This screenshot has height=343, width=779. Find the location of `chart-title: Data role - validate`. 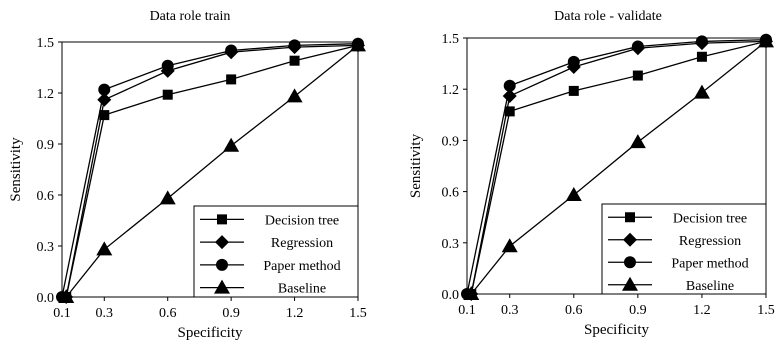

chart-title: Data role - validate is located at coordinates (608, 16).